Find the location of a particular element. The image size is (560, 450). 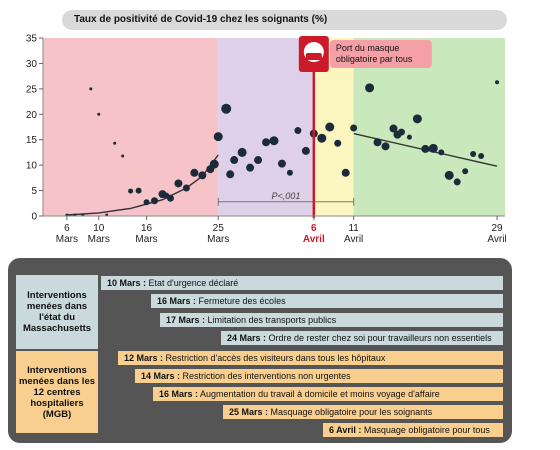

mask-icon is located at coordinates (313, 56).